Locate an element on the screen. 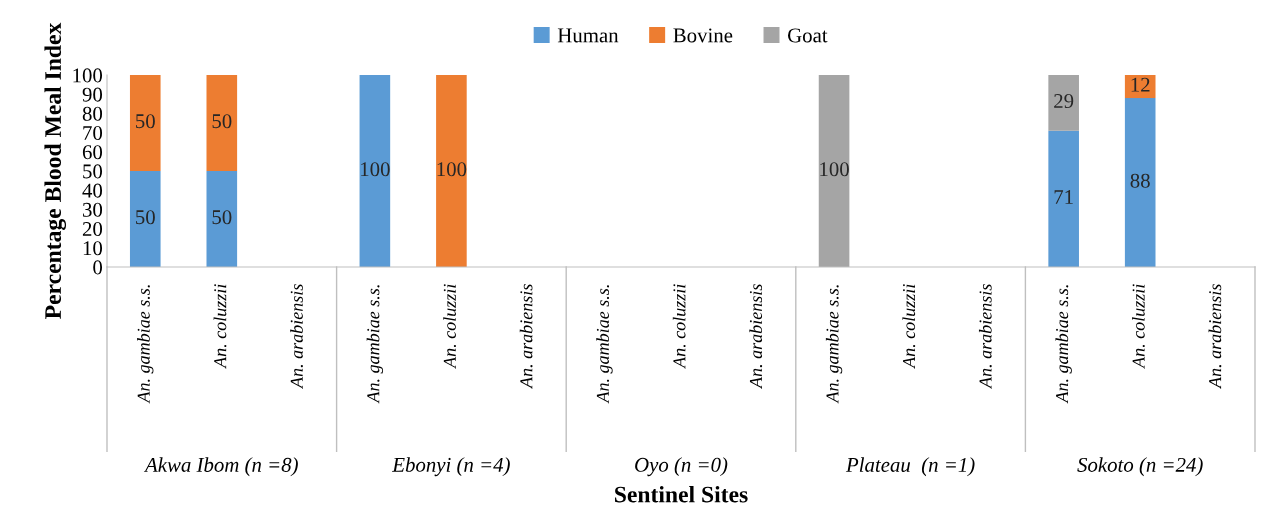  y-axis-title: Percentage Blood Meal Index is located at coordinates (55, 170).